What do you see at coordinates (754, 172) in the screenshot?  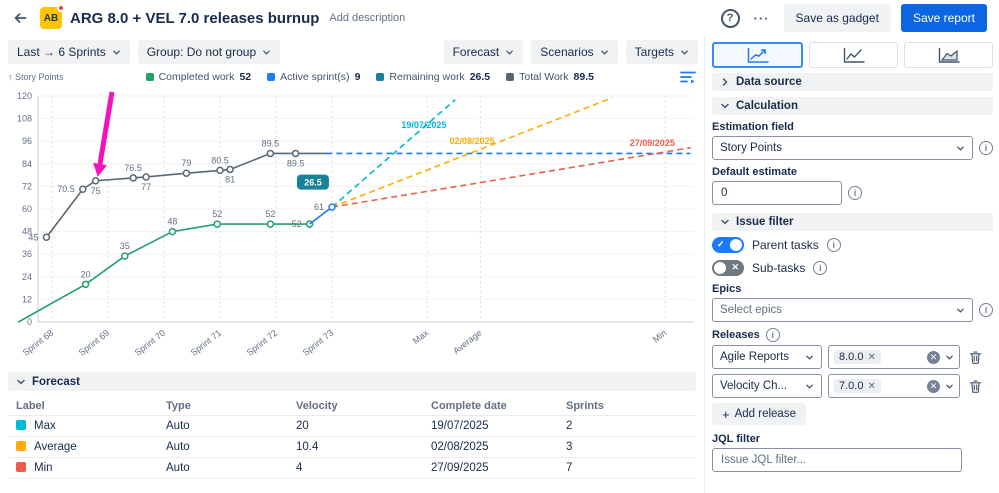 I see `default-estimate-label: Default estimate` at bounding box center [754, 172].